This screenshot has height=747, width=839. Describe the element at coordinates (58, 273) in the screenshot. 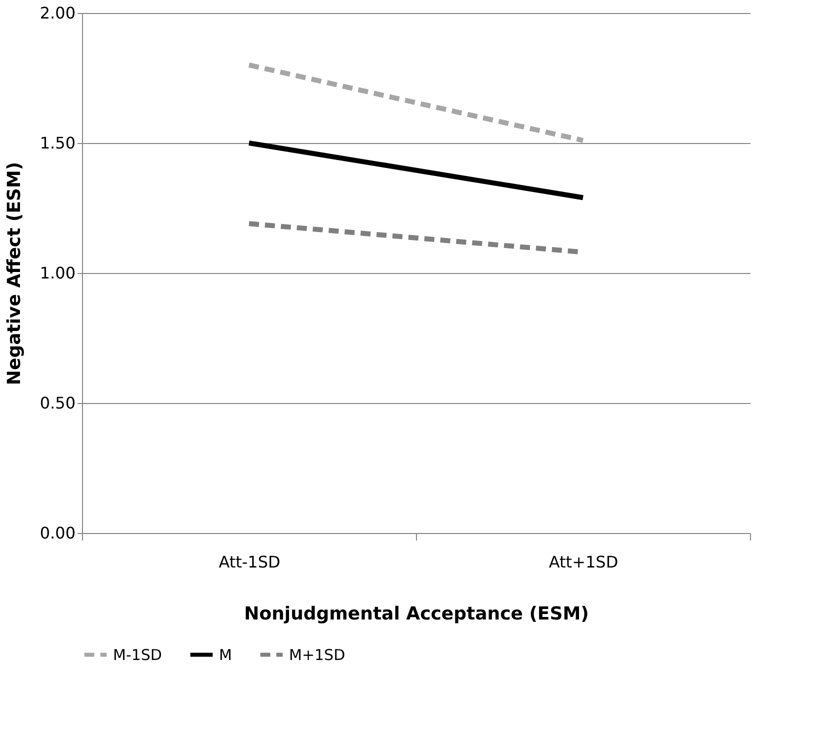

I see `y-tick-label: 1.00` at that location.